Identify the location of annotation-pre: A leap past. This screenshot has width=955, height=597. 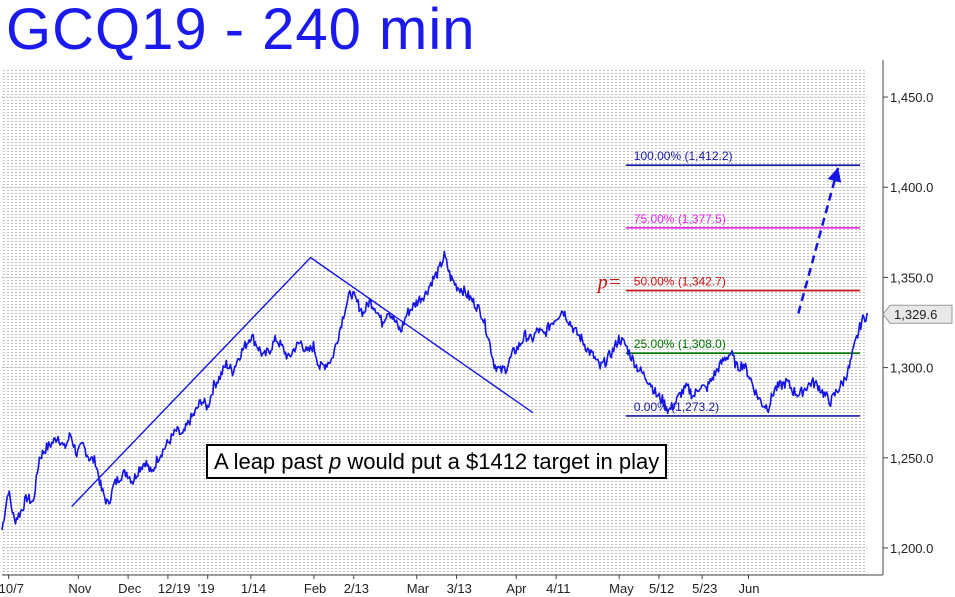
(271, 461).